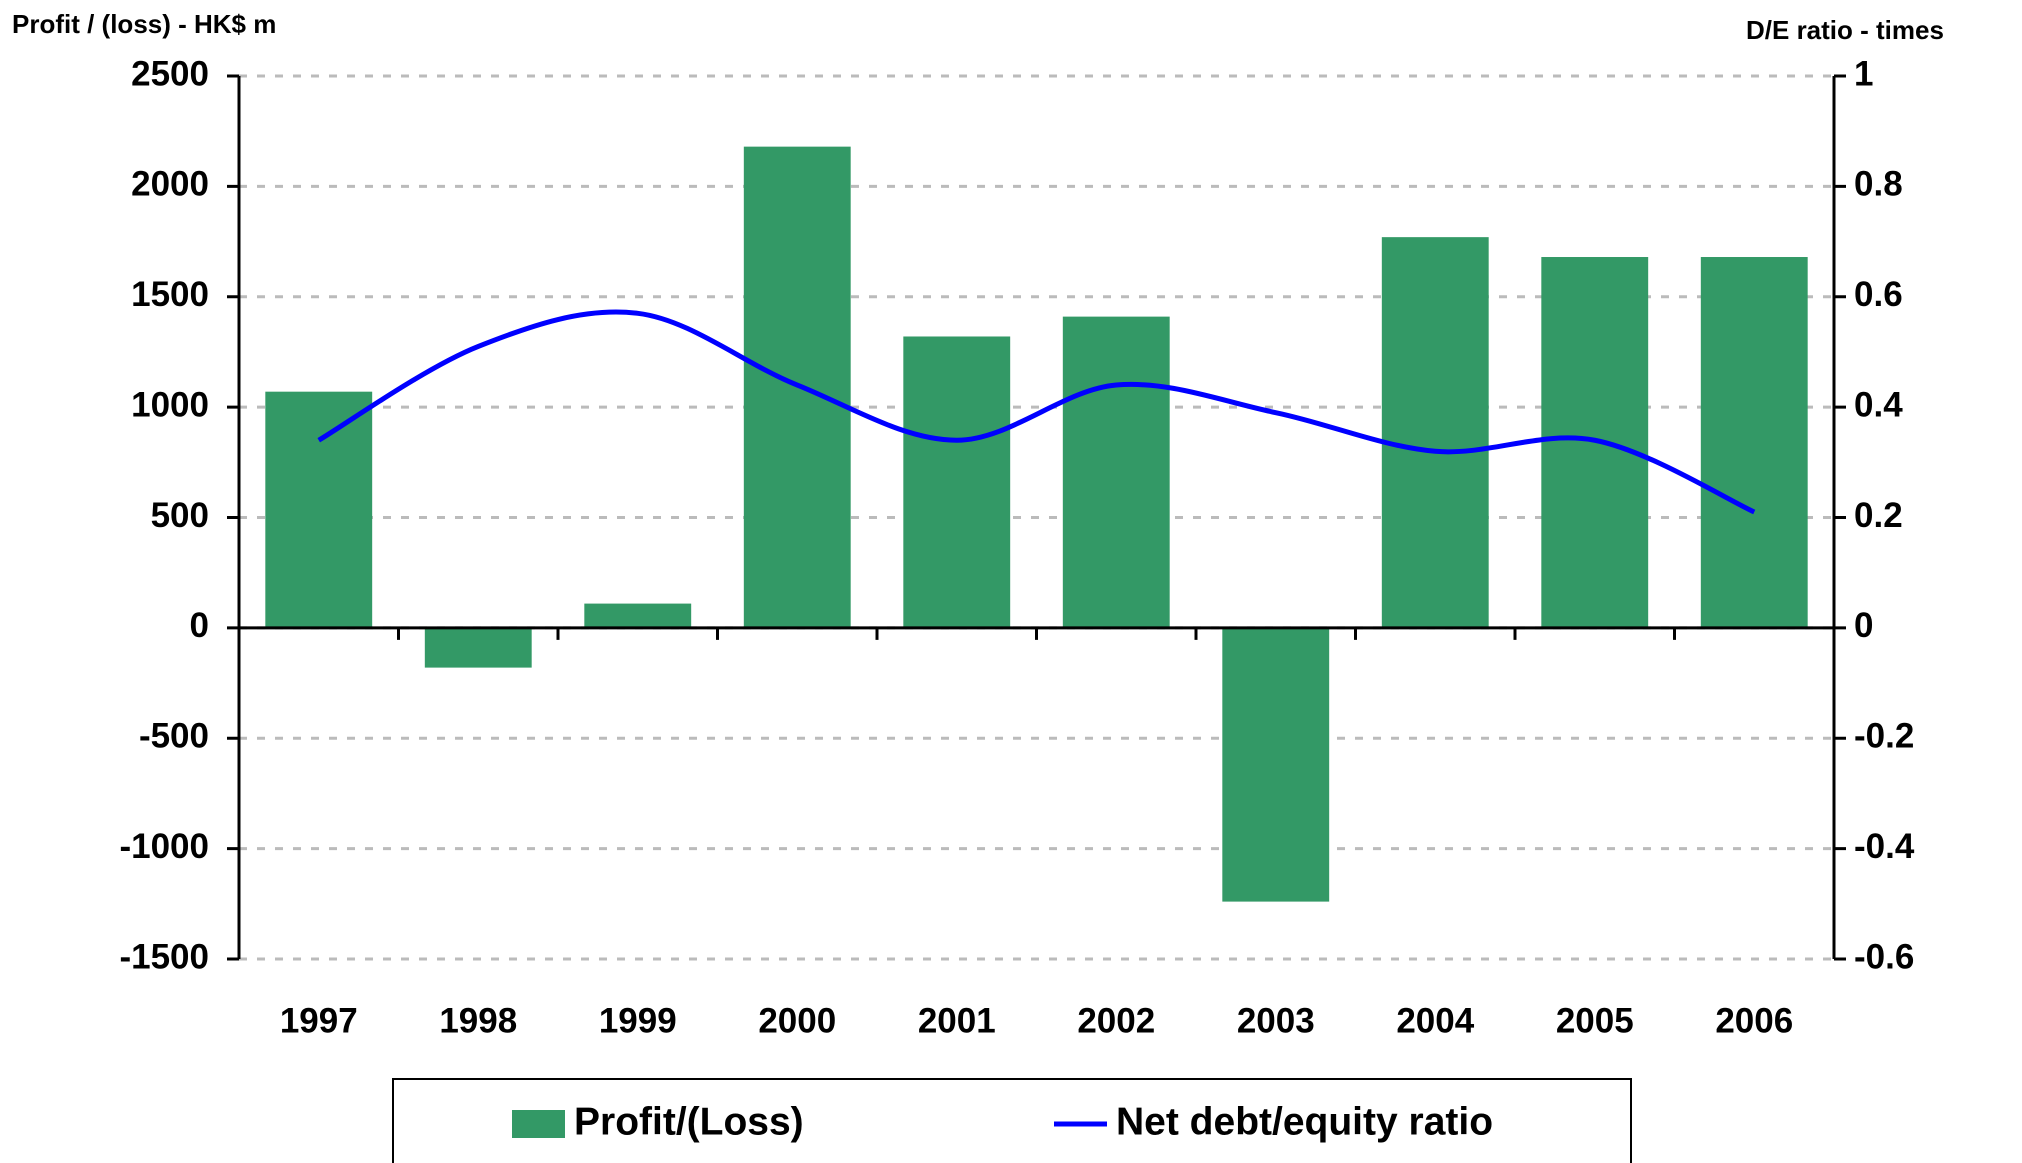 This screenshot has height=1163, width=2022. Describe the element at coordinates (1884, 736) in the screenshot. I see `y2-tick-label: -0.2` at that location.